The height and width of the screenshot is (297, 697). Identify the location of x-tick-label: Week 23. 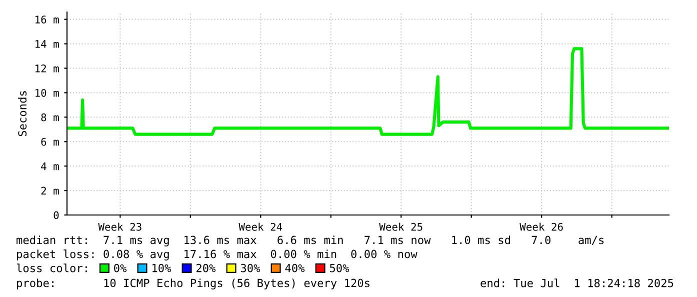
(120, 226).